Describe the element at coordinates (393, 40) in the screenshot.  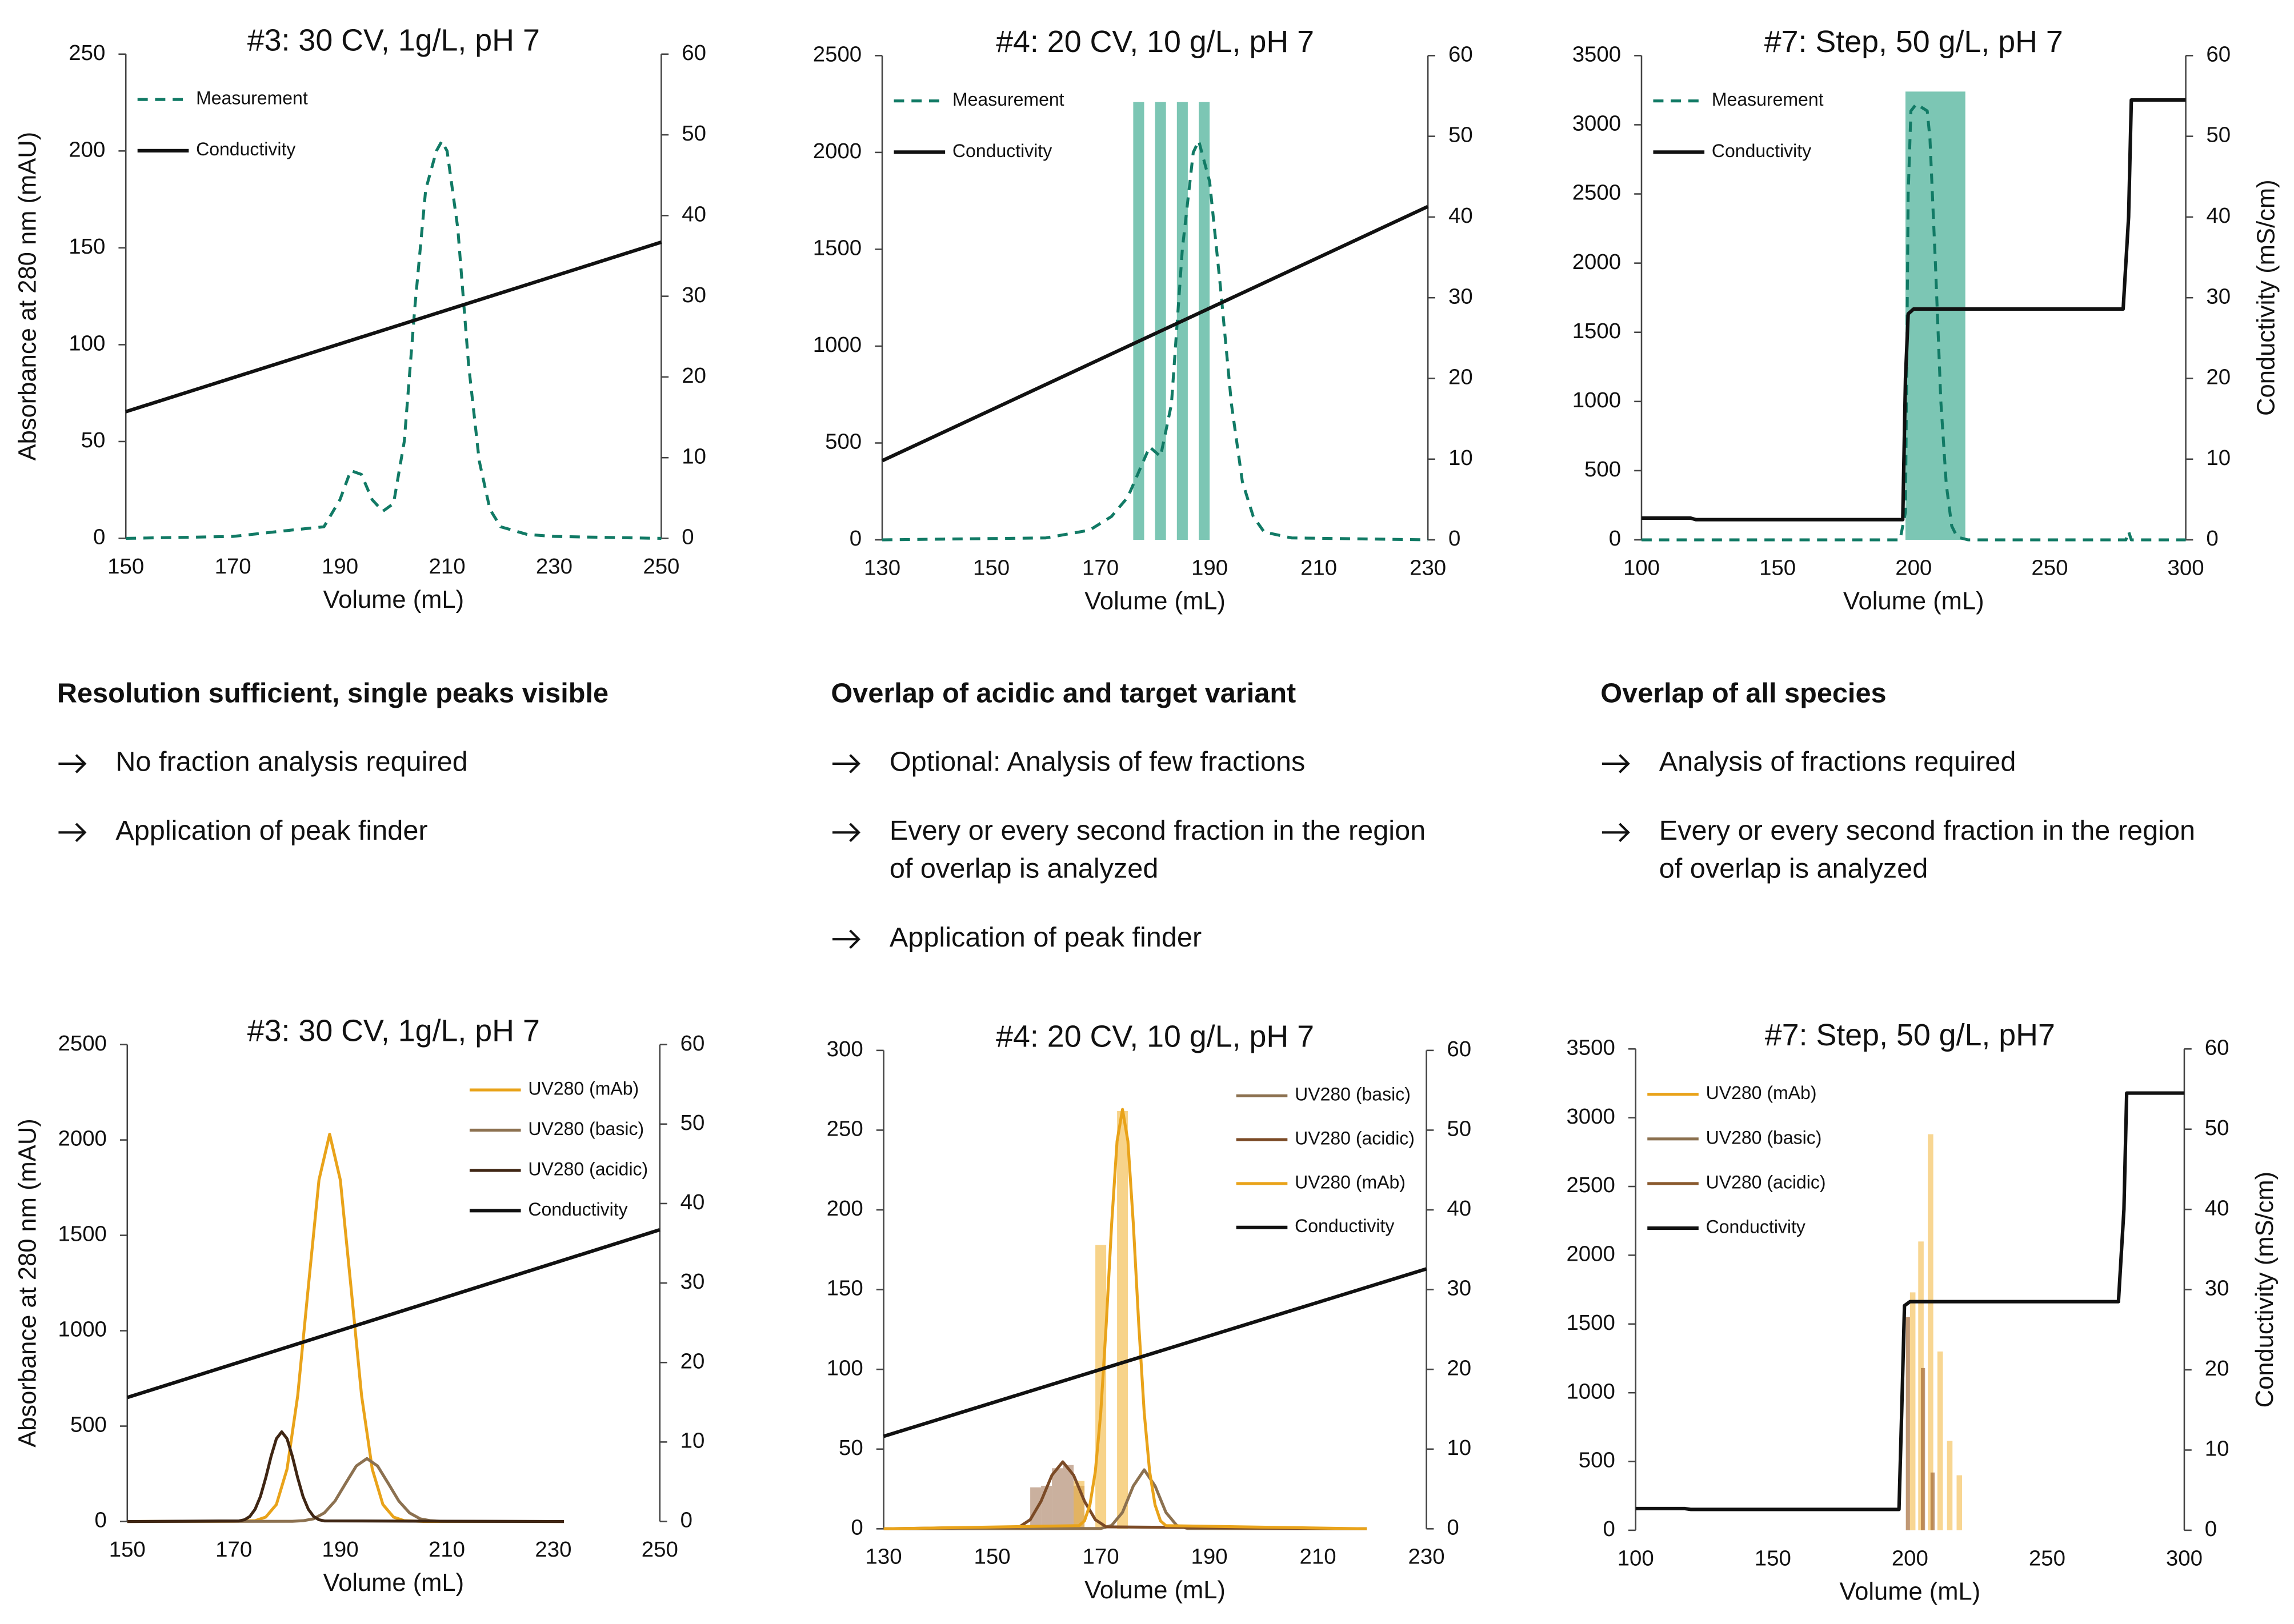
I see `chart-title: #3: 30 CV, 1g/L, pH 7` at that location.